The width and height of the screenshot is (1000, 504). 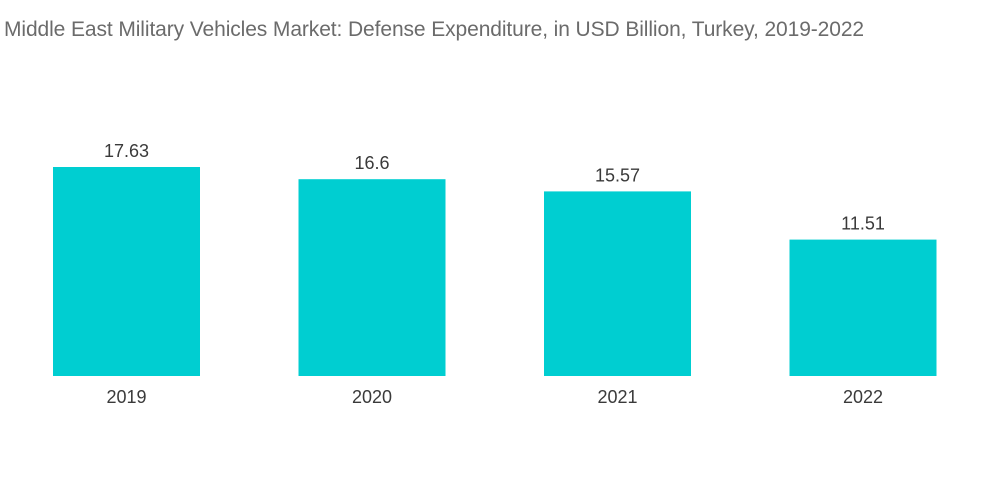 I want to click on value-label-2019: 17.63, so click(x=126, y=151).